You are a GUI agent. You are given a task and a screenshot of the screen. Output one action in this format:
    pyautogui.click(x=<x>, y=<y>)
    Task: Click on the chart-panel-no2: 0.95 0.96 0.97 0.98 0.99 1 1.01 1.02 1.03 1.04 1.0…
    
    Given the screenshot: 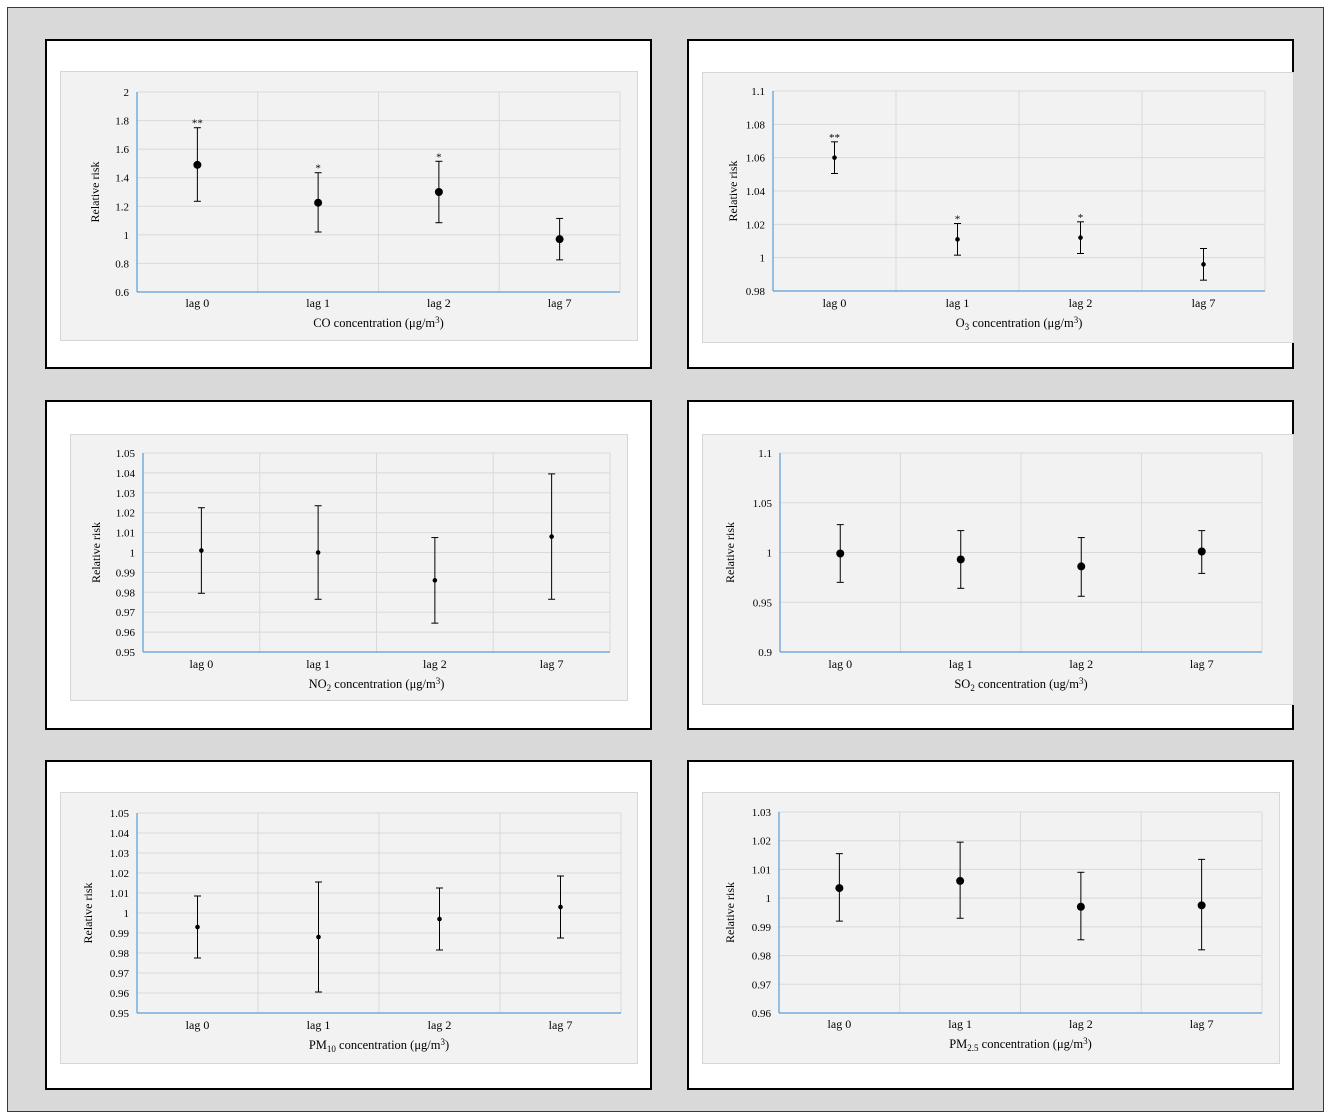 What is the action you would take?
    pyautogui.click(x=348, y=565)
    